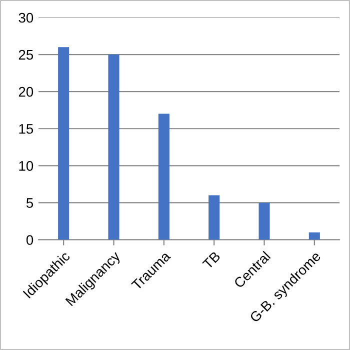  Describe the element at coordinates (211, 260) in the screenshot. I see `x-tick-label: TB` at that location.